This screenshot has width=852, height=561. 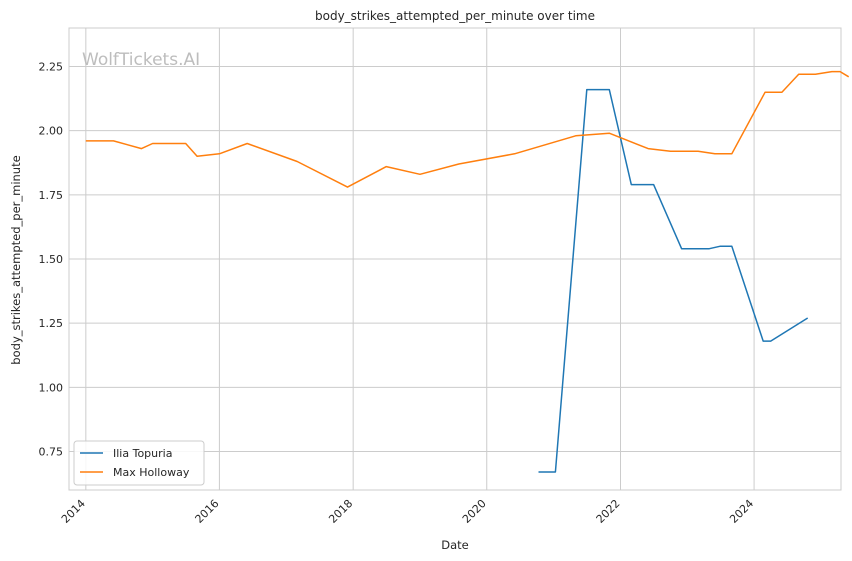 What do you see at coordinates (207, 511) in the screenshot?
I see `x-tick-label: 2016` at bounding box center [207, 511].